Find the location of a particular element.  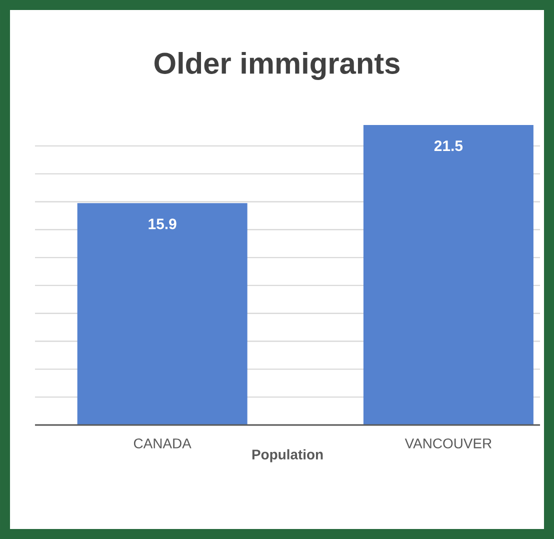

x-tick-label: CANADA is located at coordinates (163, 443).